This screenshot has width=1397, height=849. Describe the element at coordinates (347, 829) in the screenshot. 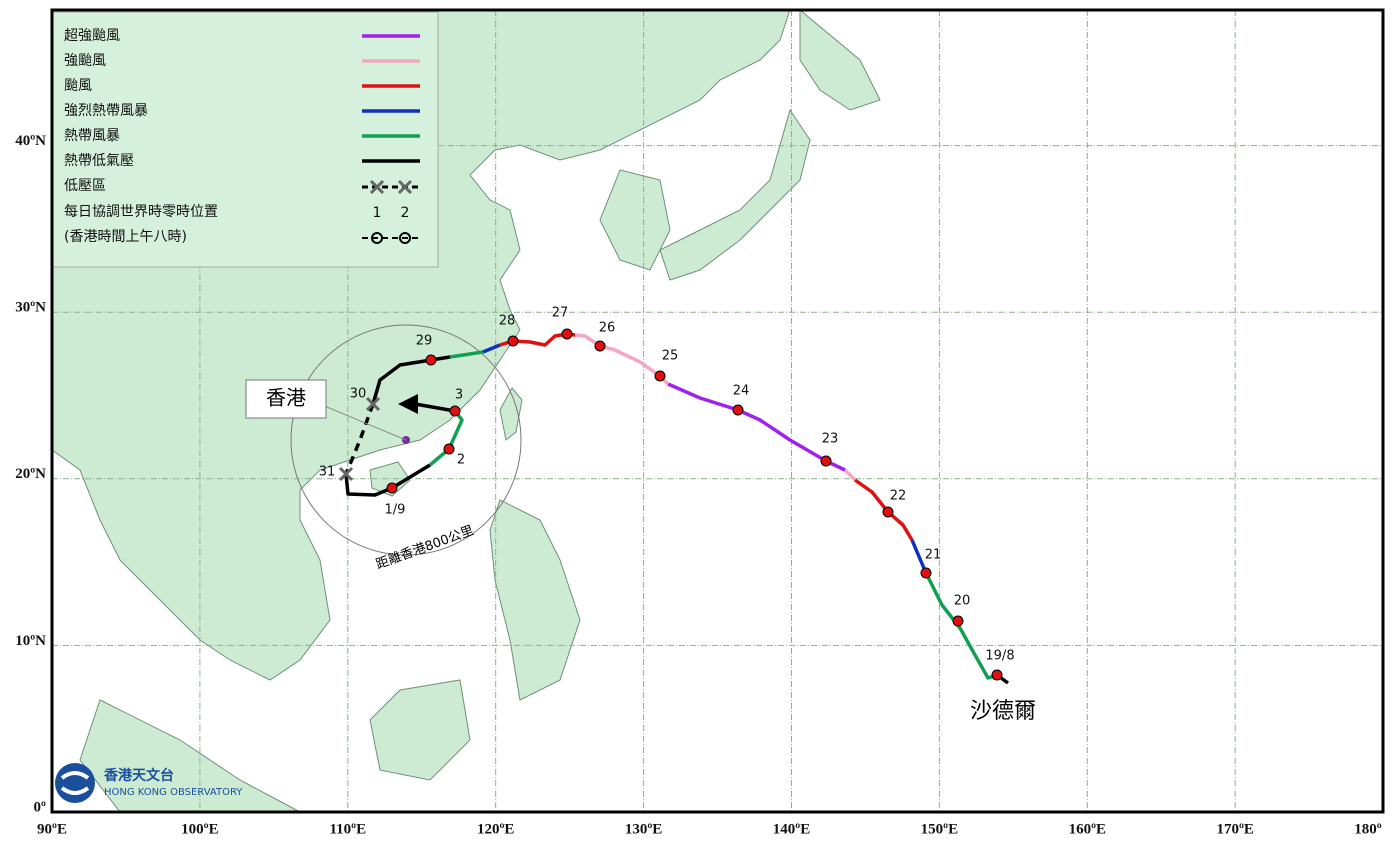

I see `lon-label: 110ºE` at that location.